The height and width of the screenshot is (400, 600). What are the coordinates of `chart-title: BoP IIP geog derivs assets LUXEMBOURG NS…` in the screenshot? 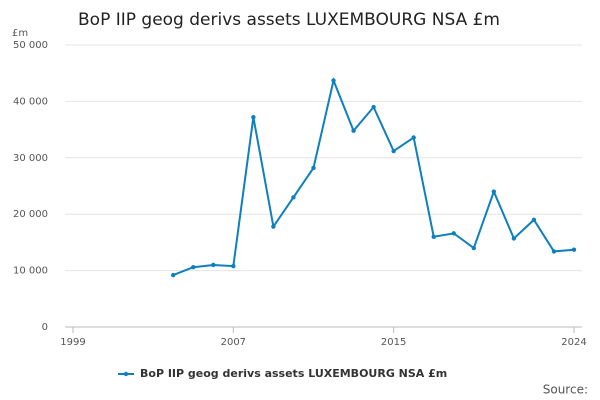 It's located at (289, 20).